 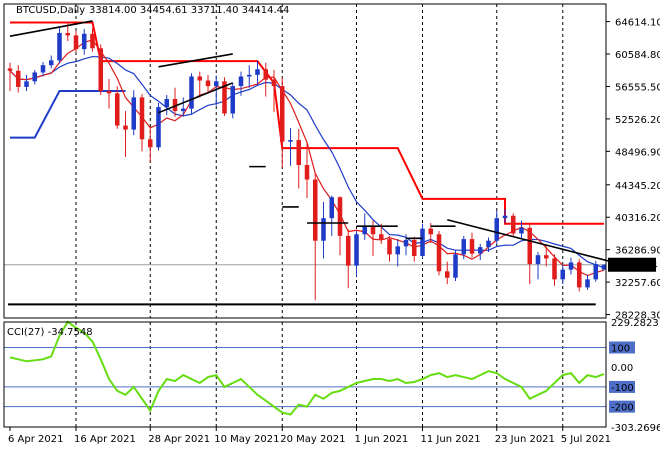 I want to click on y-tick-label: 36286.90, so click(x=637, y=251).